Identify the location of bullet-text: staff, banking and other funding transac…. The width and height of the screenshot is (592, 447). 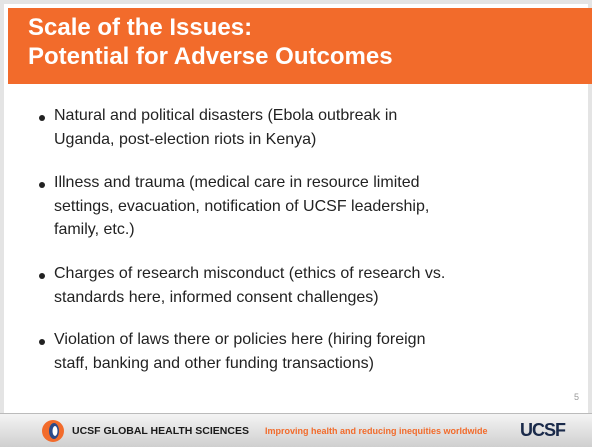
(214, 363).